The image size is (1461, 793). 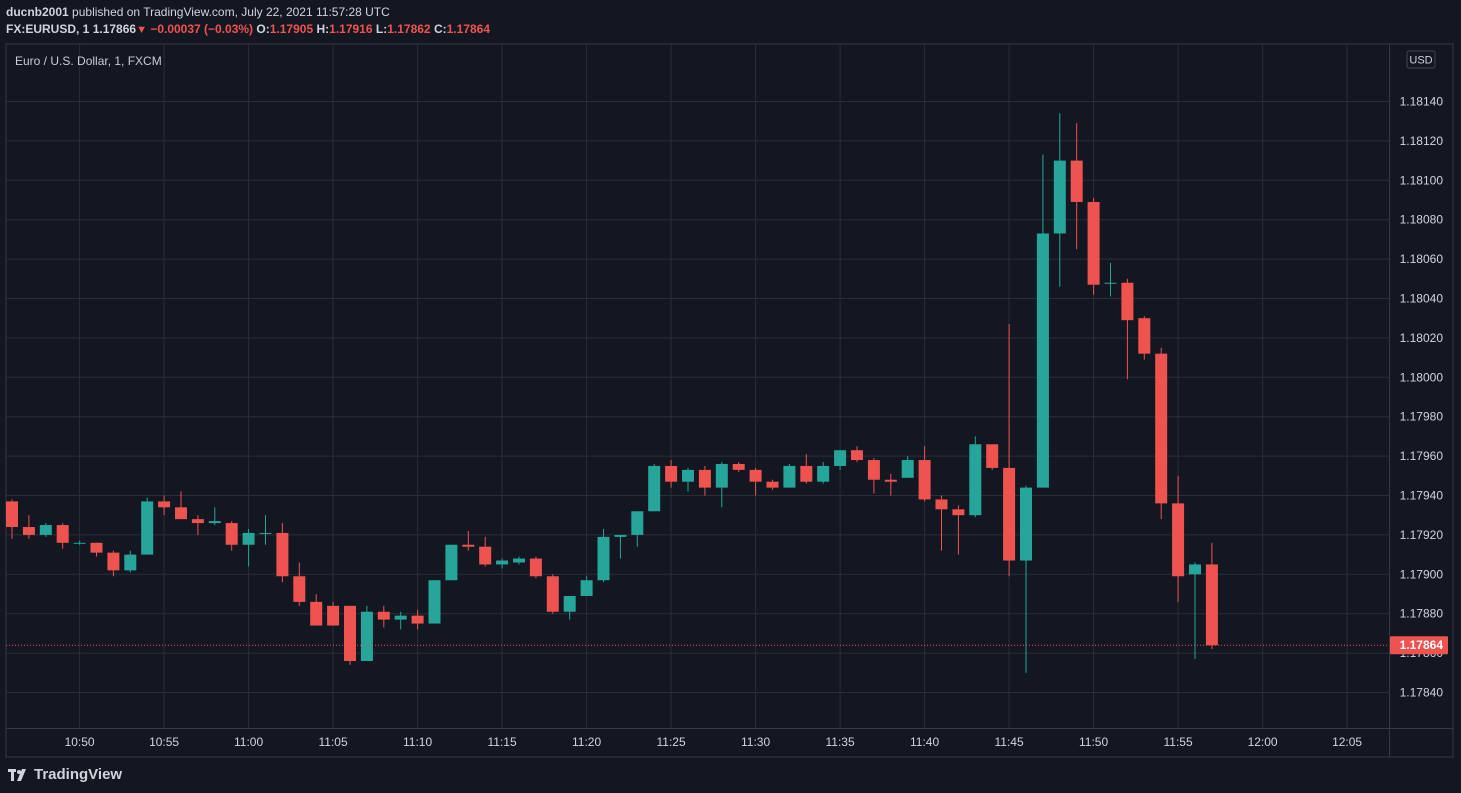 What do you see at coordinates (1422, 614) in the screenshot?
I see `price-tick-label: 1.17880` at bounding box center [1422, 614].